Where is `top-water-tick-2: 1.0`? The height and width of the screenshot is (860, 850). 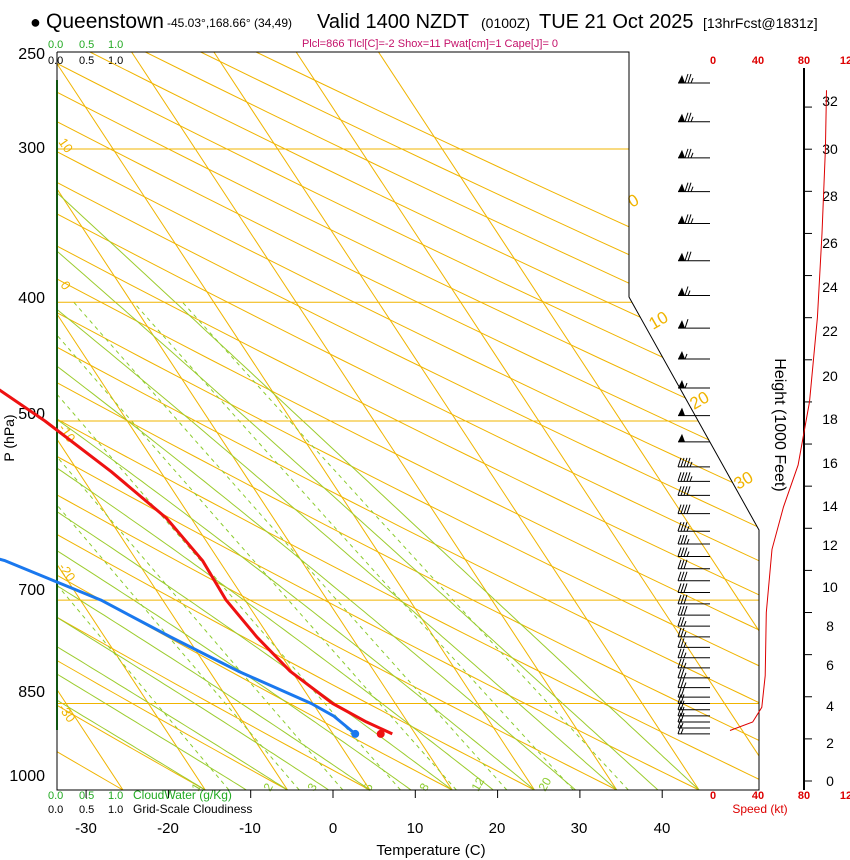 top-water-tick-2: 1.0 is located at coordinates (115, 45).